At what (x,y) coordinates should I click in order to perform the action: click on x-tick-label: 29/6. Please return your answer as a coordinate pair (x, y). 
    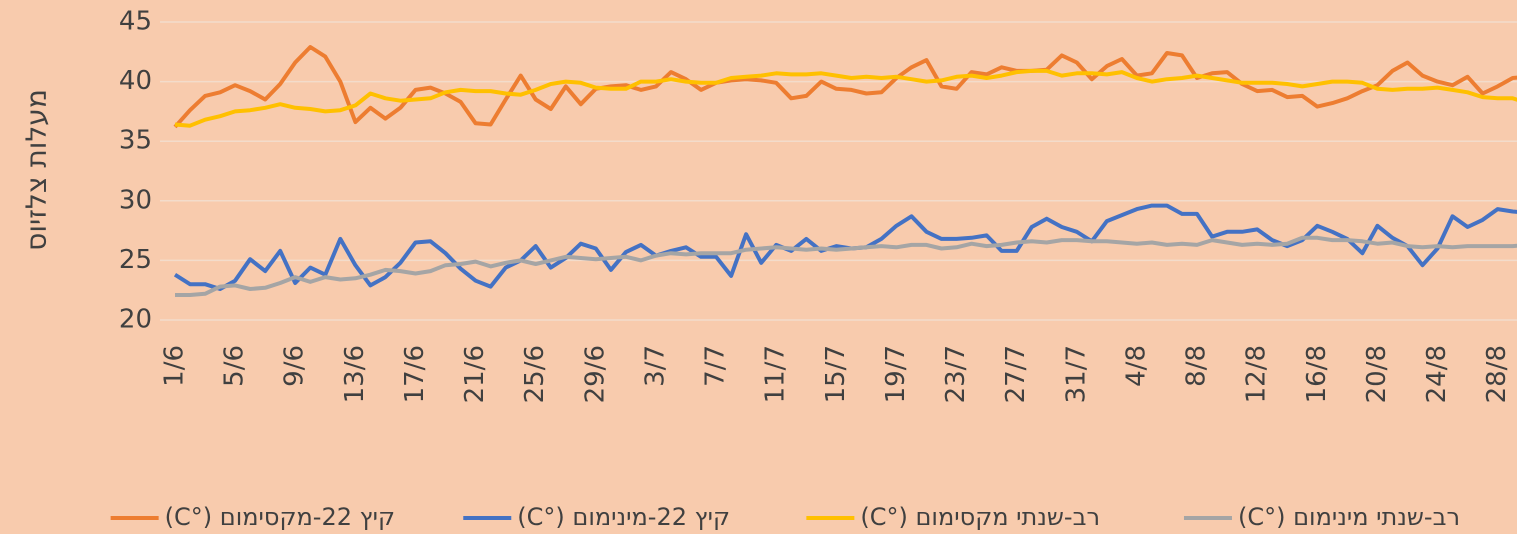
    Looking at the image, I should click on (595, 374).